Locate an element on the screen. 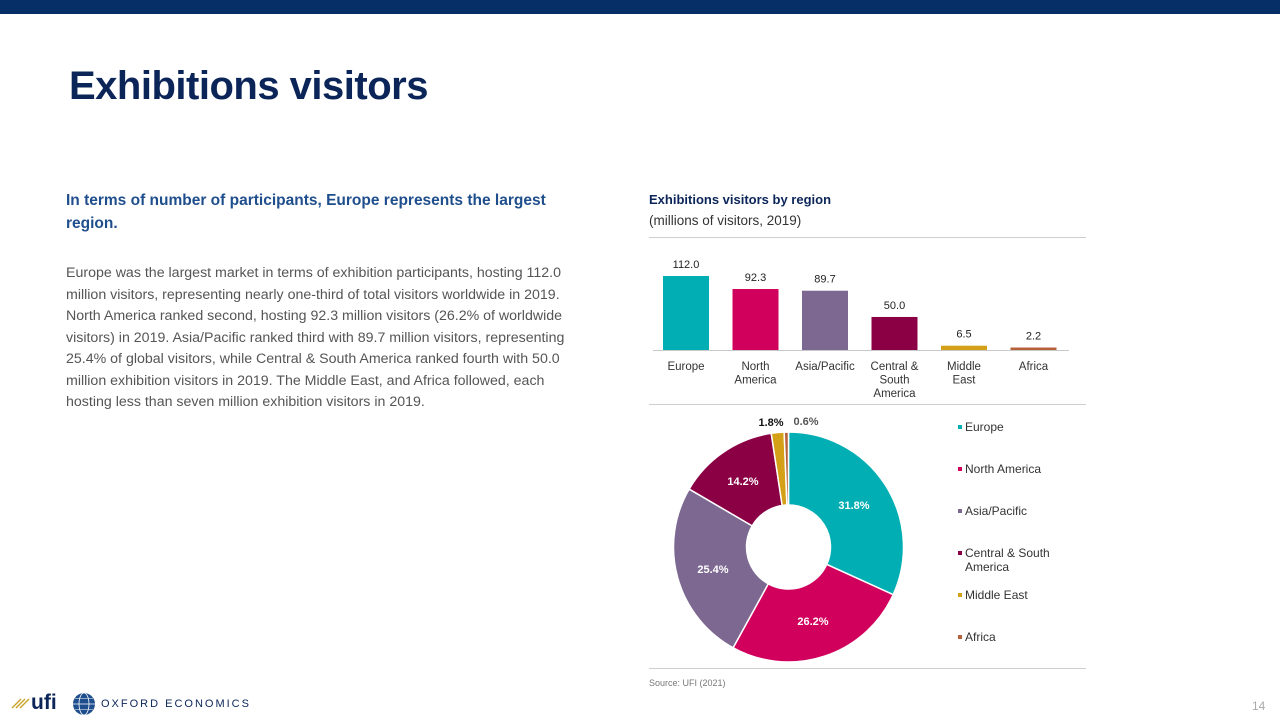 This screenshot has width=1280, height=720. donut-slice-europe is located at coordinates (846, 513).